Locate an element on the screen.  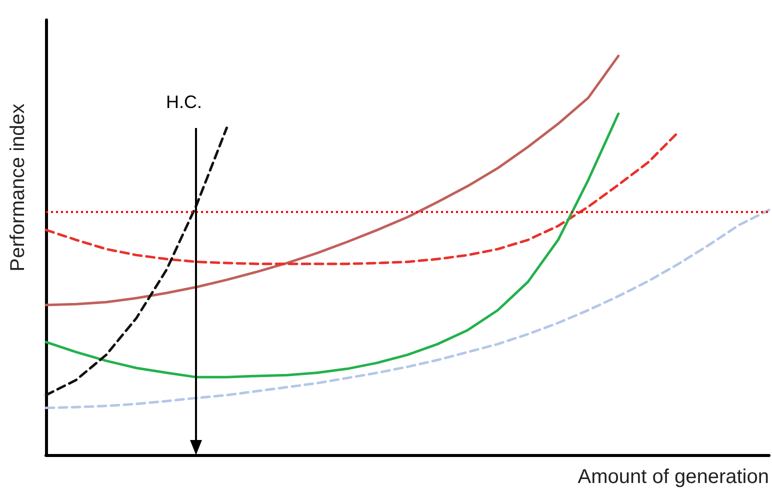
y-axis-title: Performance index is located at coordinates (18, 188).